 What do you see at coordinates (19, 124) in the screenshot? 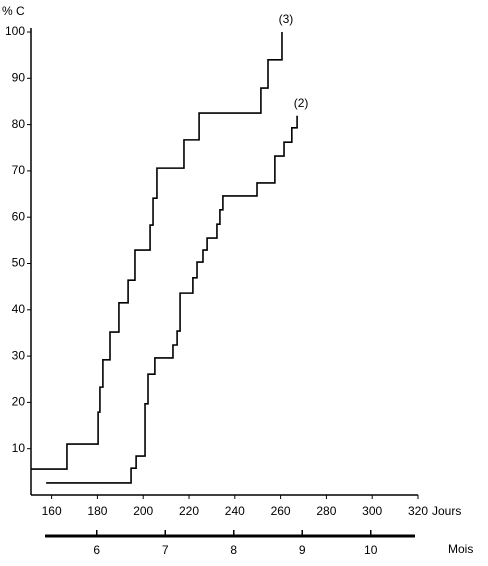
I see `y-tick-label: 80` at bounding box center [19, 124].